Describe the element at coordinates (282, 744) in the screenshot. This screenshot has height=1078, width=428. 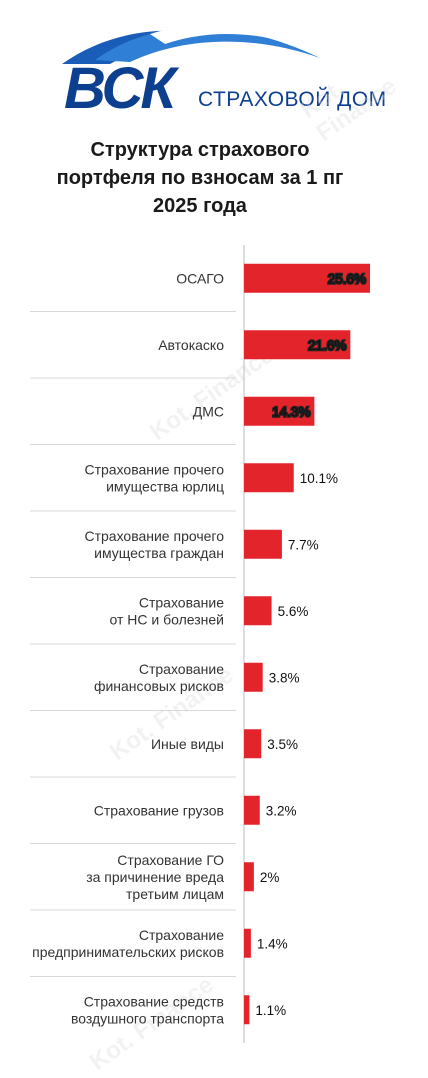
I see `value-label: 3.5%` at that location.